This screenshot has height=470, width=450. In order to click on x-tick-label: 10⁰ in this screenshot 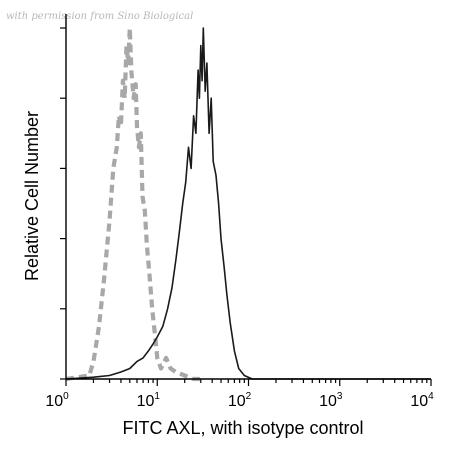, I will do `click(57, 400)`.